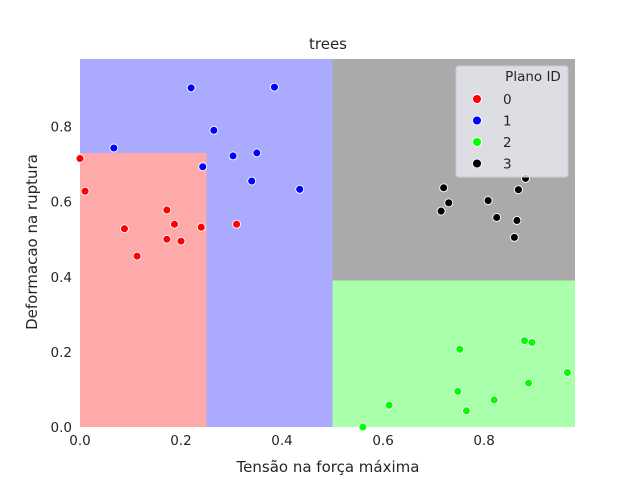  I want to click on x-tick-label: 0.4, so click(281, 441).